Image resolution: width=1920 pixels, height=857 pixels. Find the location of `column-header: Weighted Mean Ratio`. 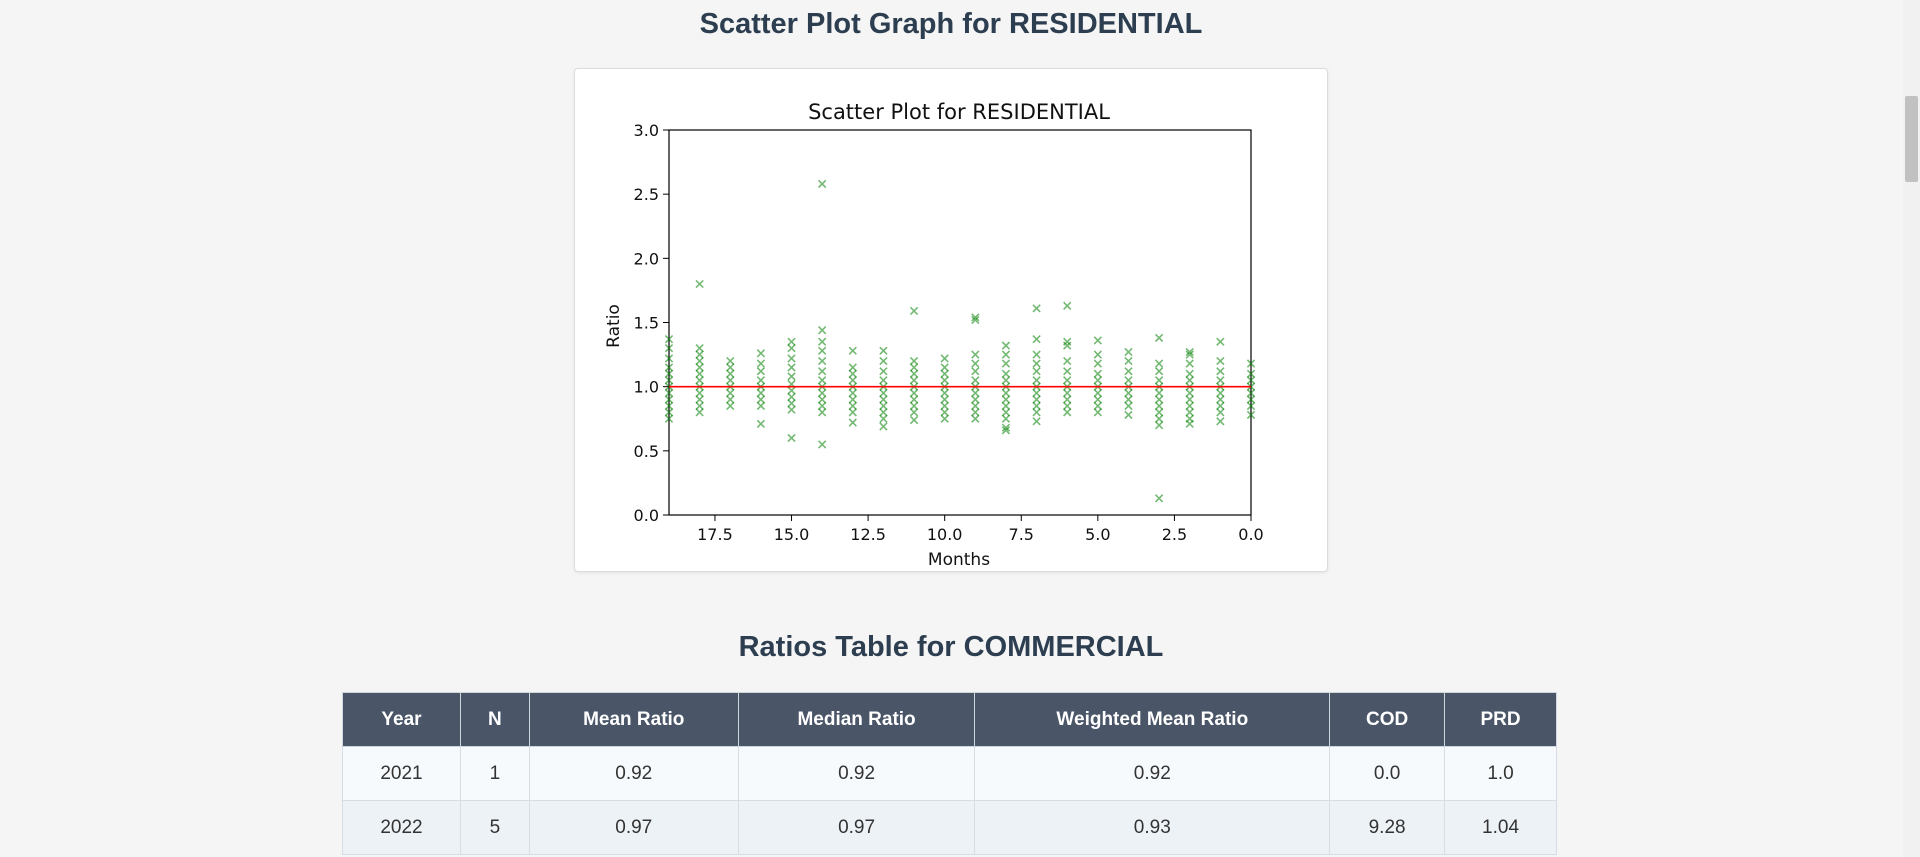

column-header: Weighted Mean Ratio is located at coordinates (1152, 719).